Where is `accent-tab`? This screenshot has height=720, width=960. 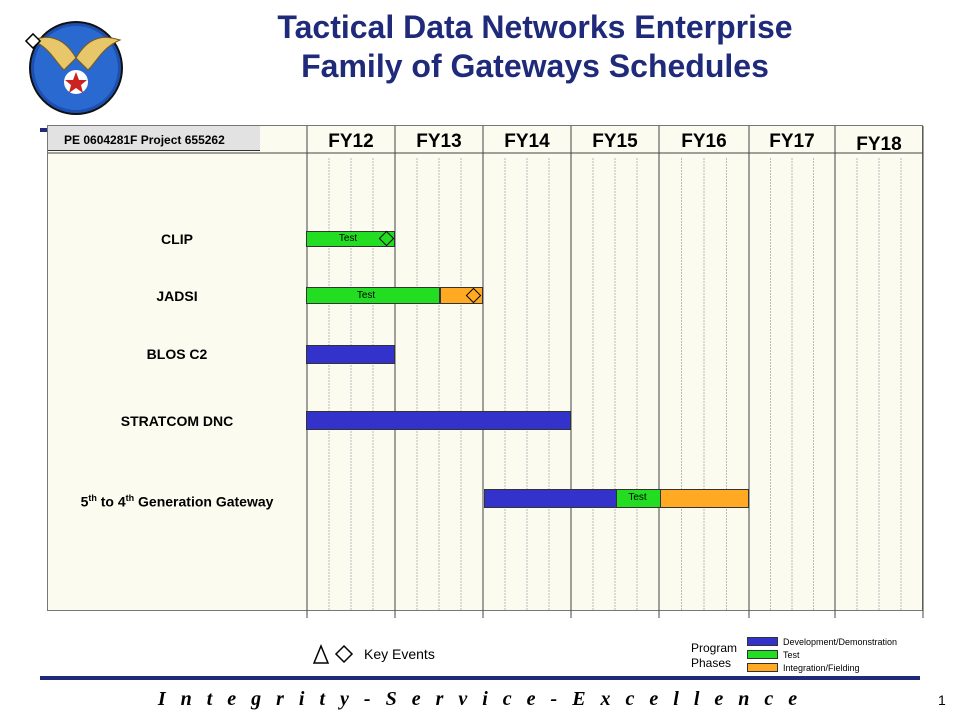 accent-tab is located at coordinates (44, 130).